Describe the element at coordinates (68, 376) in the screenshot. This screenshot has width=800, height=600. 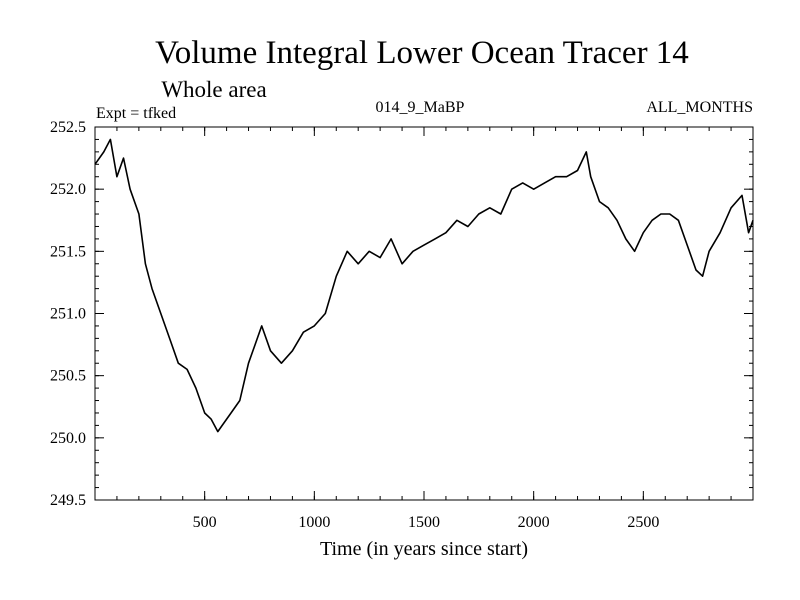
I see `y-tick-label: 250.5` at that location.